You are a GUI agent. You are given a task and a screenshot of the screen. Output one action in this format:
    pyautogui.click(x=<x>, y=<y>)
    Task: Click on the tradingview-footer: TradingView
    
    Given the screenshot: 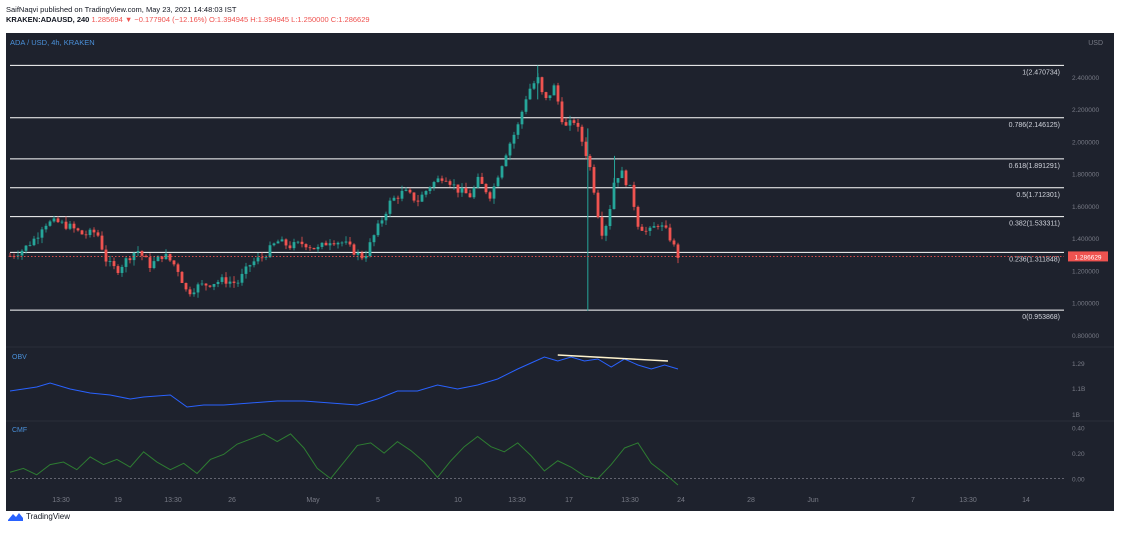 What is the action you would take?
    pyautogui.click(x=39, y=516)
    